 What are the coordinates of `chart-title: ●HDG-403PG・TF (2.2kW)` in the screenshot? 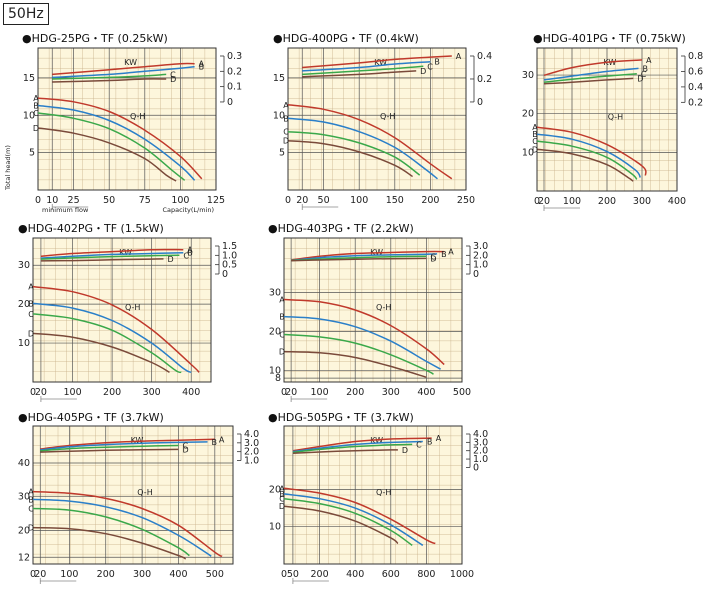 It's located at (341, 228).